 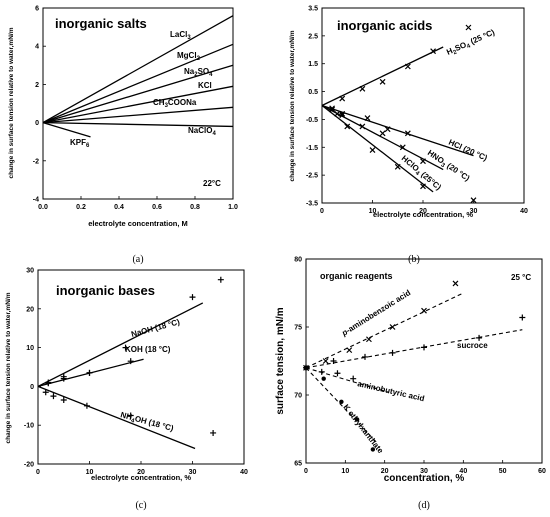 I want to click on x-tick-label-a-5: 1.0, so click(x=233, y=207).